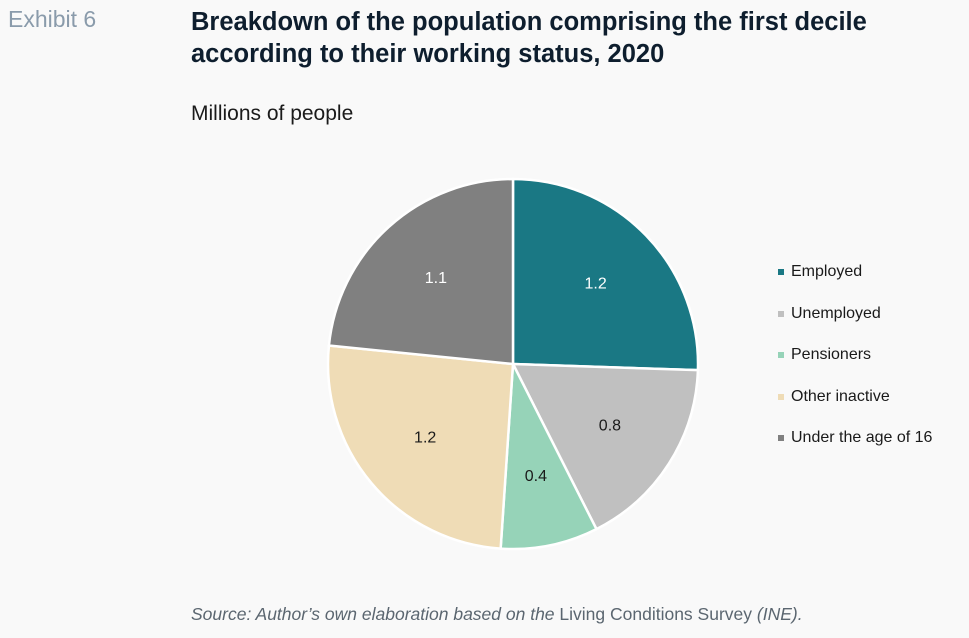  I want to click on pie-slice-unemployed, so click(605, 446).